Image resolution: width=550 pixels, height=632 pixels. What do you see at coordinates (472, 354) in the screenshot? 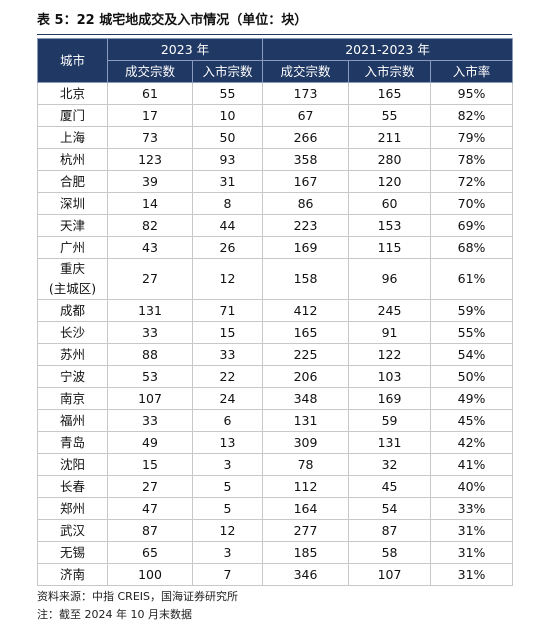
I see `value-cell: 54%` at bounding box center [472, 354].